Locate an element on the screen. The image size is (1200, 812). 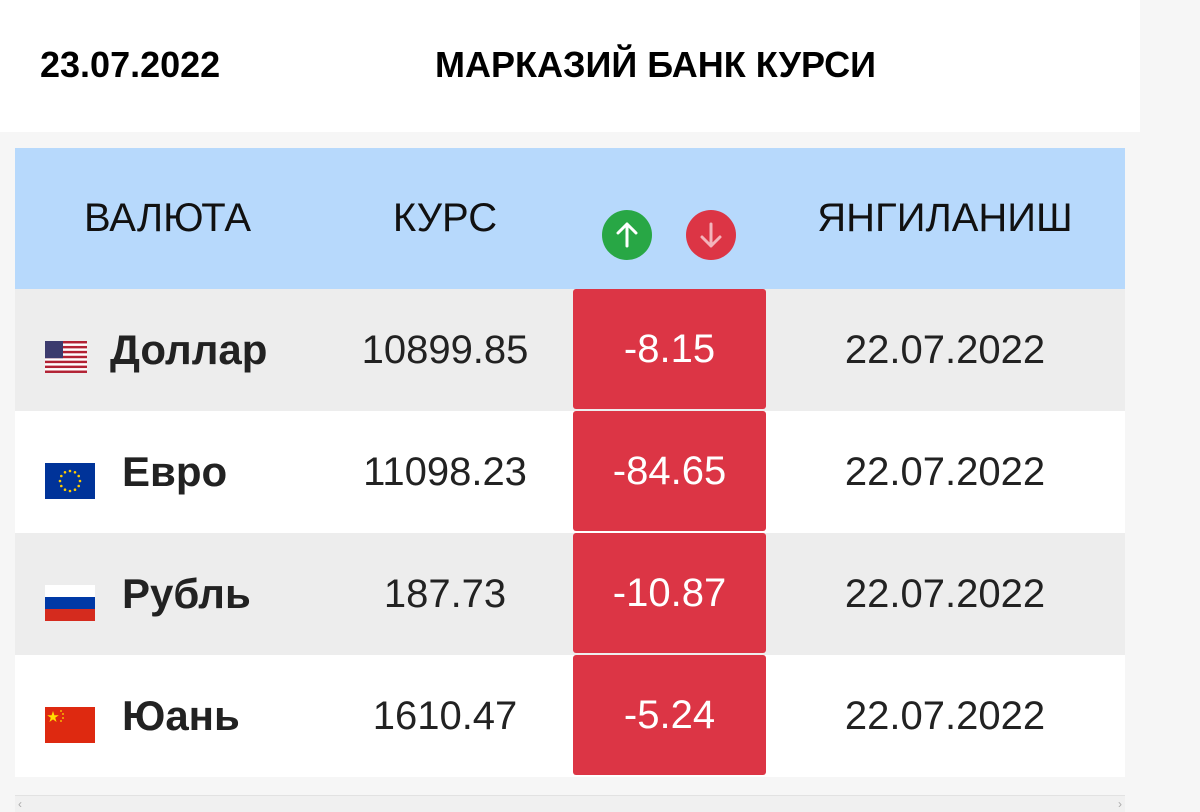
change-badge: -5.24 is located at coordinates (669, 715).